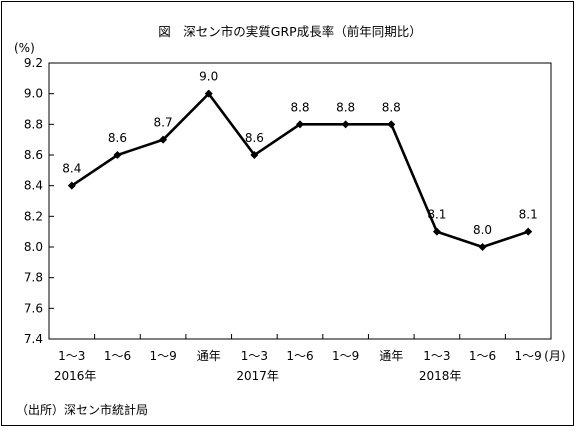 The height and width of the screenshot is (431, 577). Describe the element at coordinates (33, 247) in the screenshot. I see `y-tick-label: 8.0` at that location.